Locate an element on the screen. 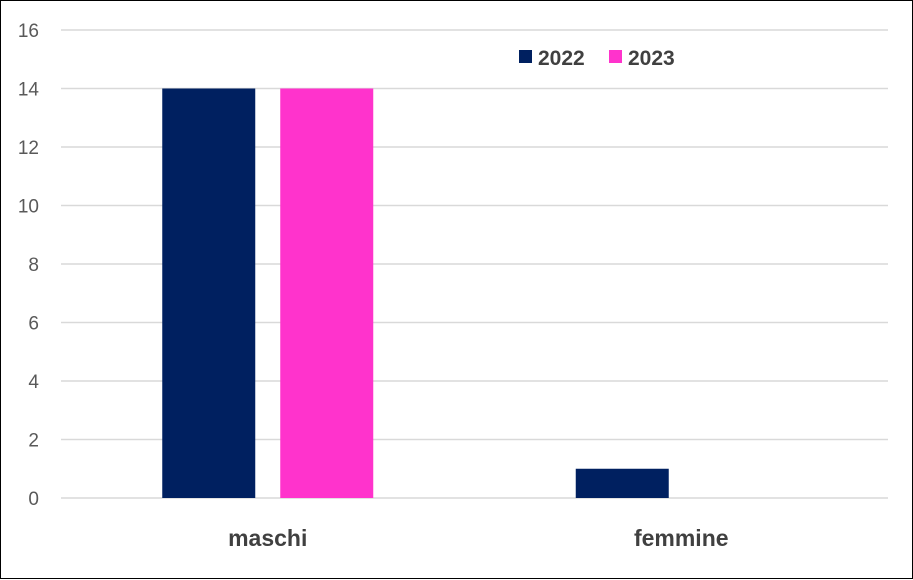  x-axis-categories: maschi femmine is located at coordinates (478, 538).